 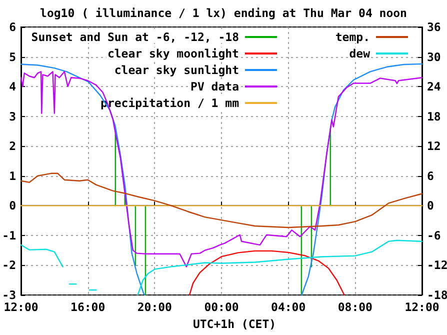 What do you see at coordinates (154, 307) in the screenshot?
I see `x-tick-label: 20:00` at bounding box center [154, 307].